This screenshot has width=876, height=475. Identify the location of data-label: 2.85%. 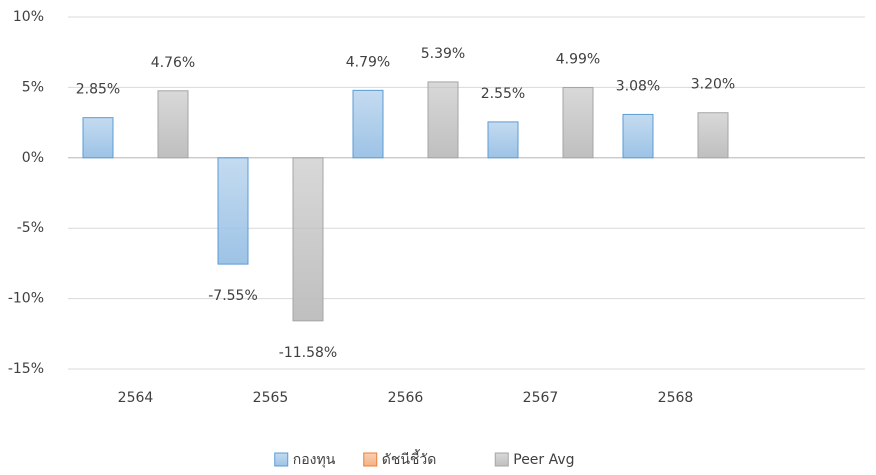
(98, 90).